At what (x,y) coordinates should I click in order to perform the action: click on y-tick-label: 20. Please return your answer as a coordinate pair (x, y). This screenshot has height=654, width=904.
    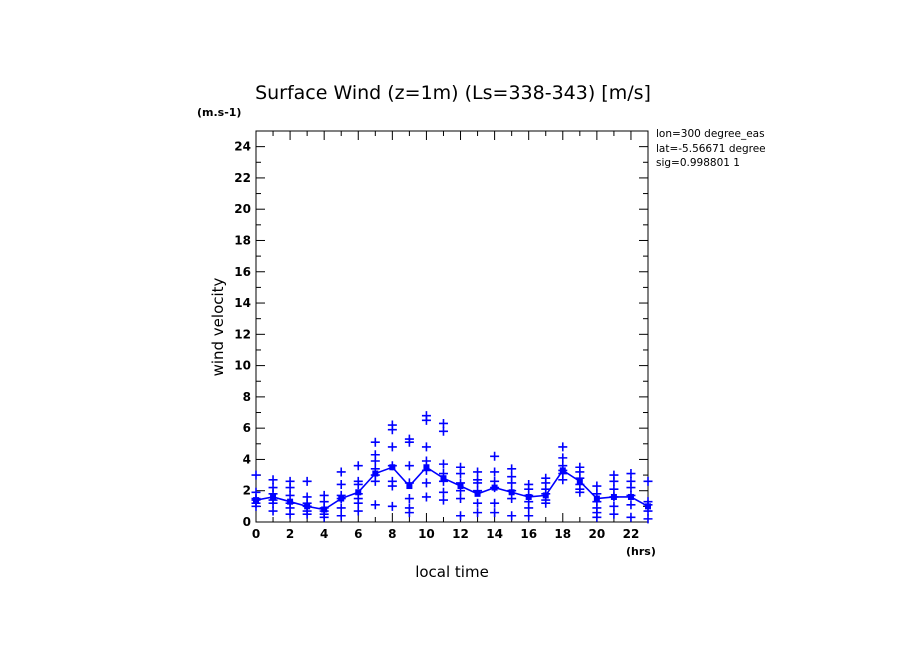
    Looking at the image, I should click on (242, 209).